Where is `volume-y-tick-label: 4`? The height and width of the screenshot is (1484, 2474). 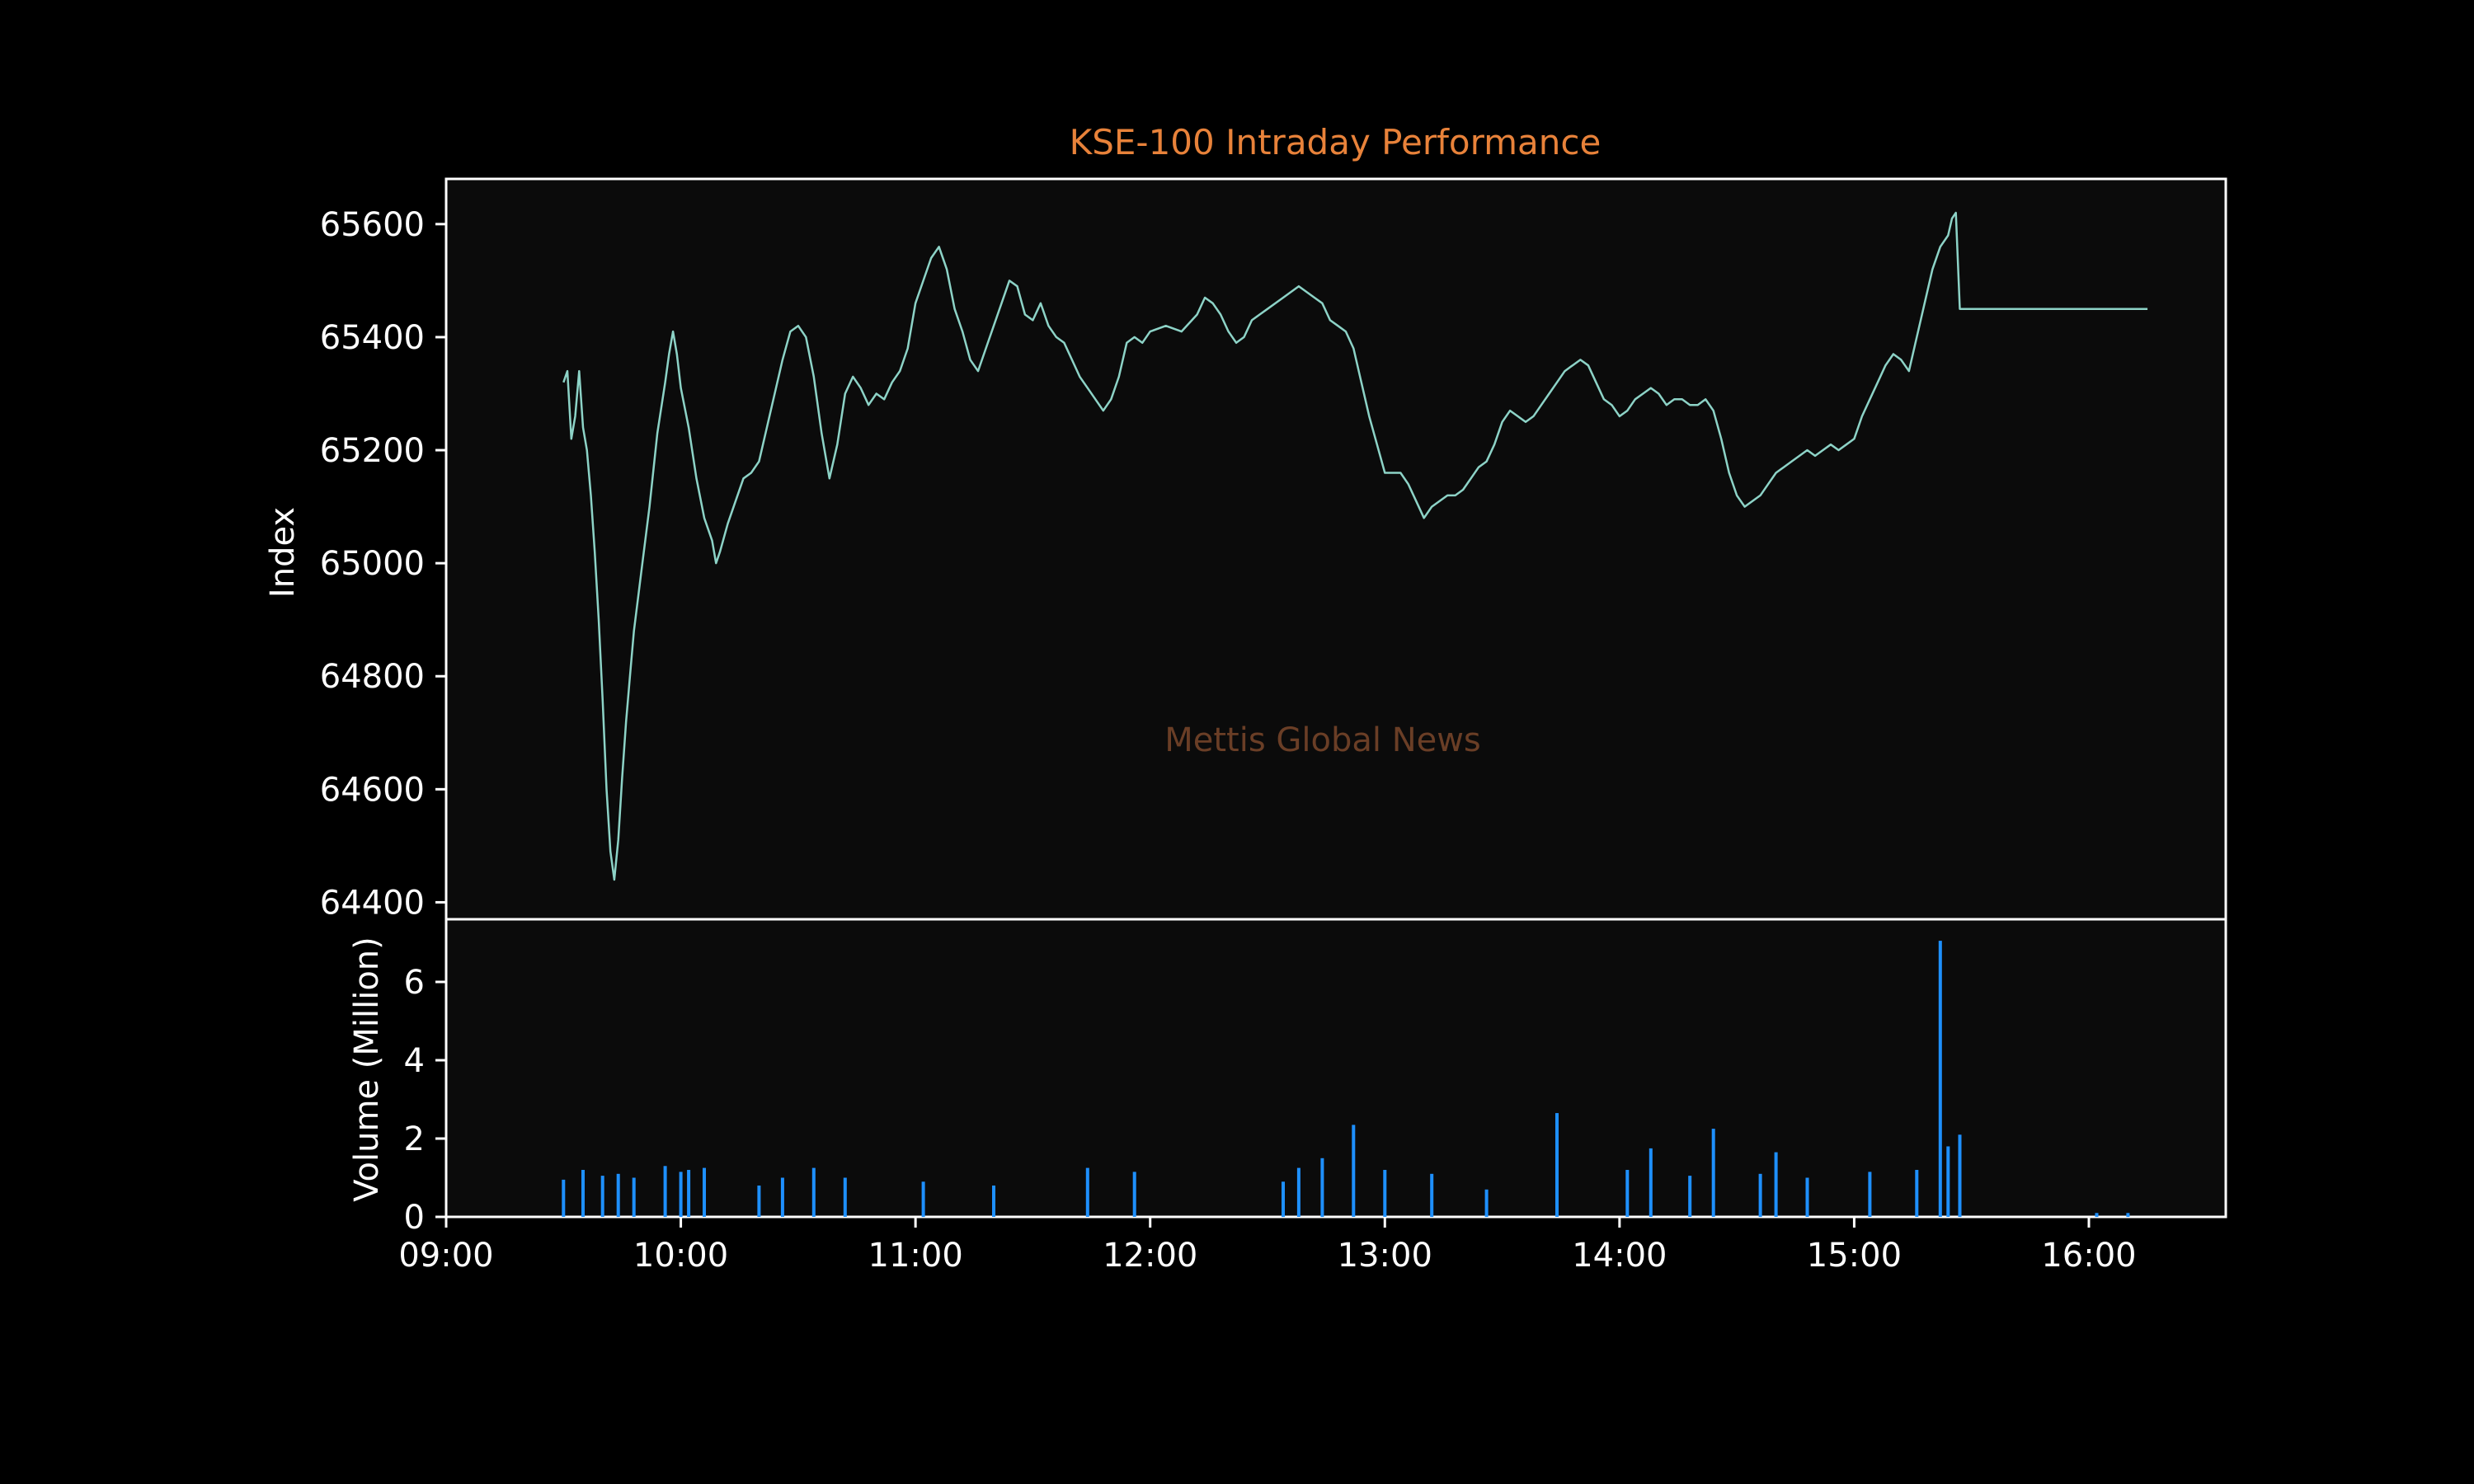
volume-y-tick-label: 4 is located at coordinates (414, 1061).